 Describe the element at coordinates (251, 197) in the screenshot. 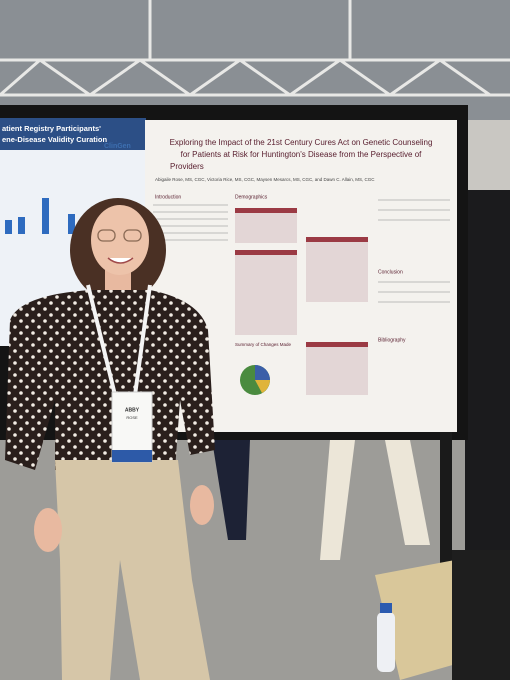

I see `section-heading: Demographics` at that location.